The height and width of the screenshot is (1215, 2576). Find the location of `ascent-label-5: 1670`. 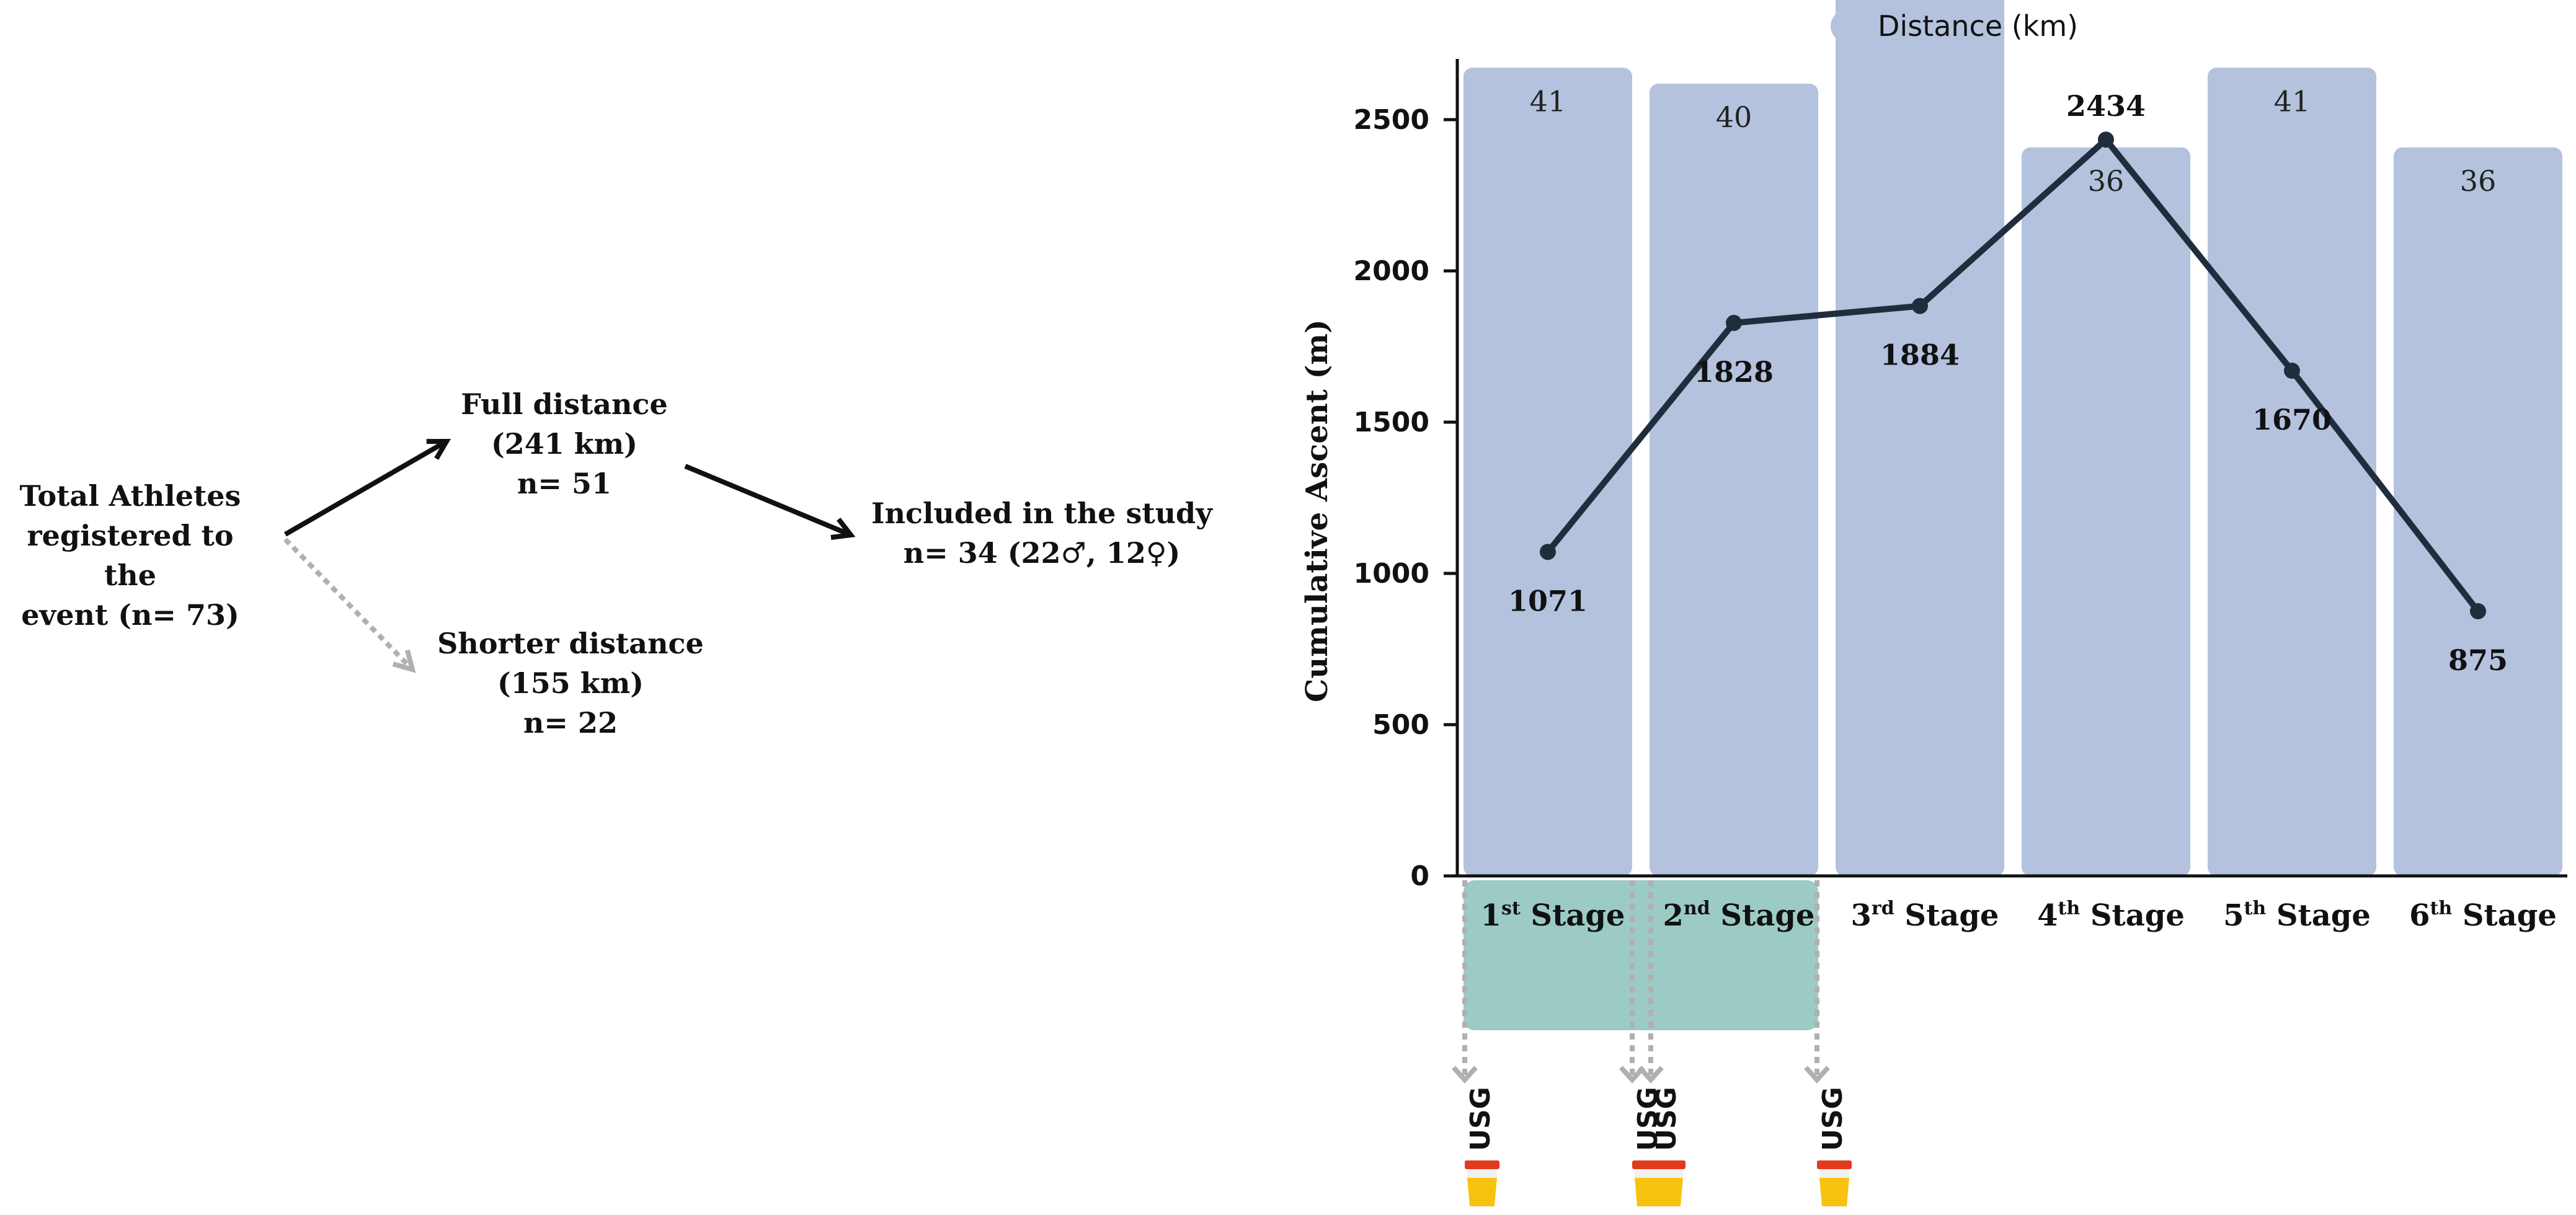

ascent-label-5: 1670 is located at coordinates (2292, 419).